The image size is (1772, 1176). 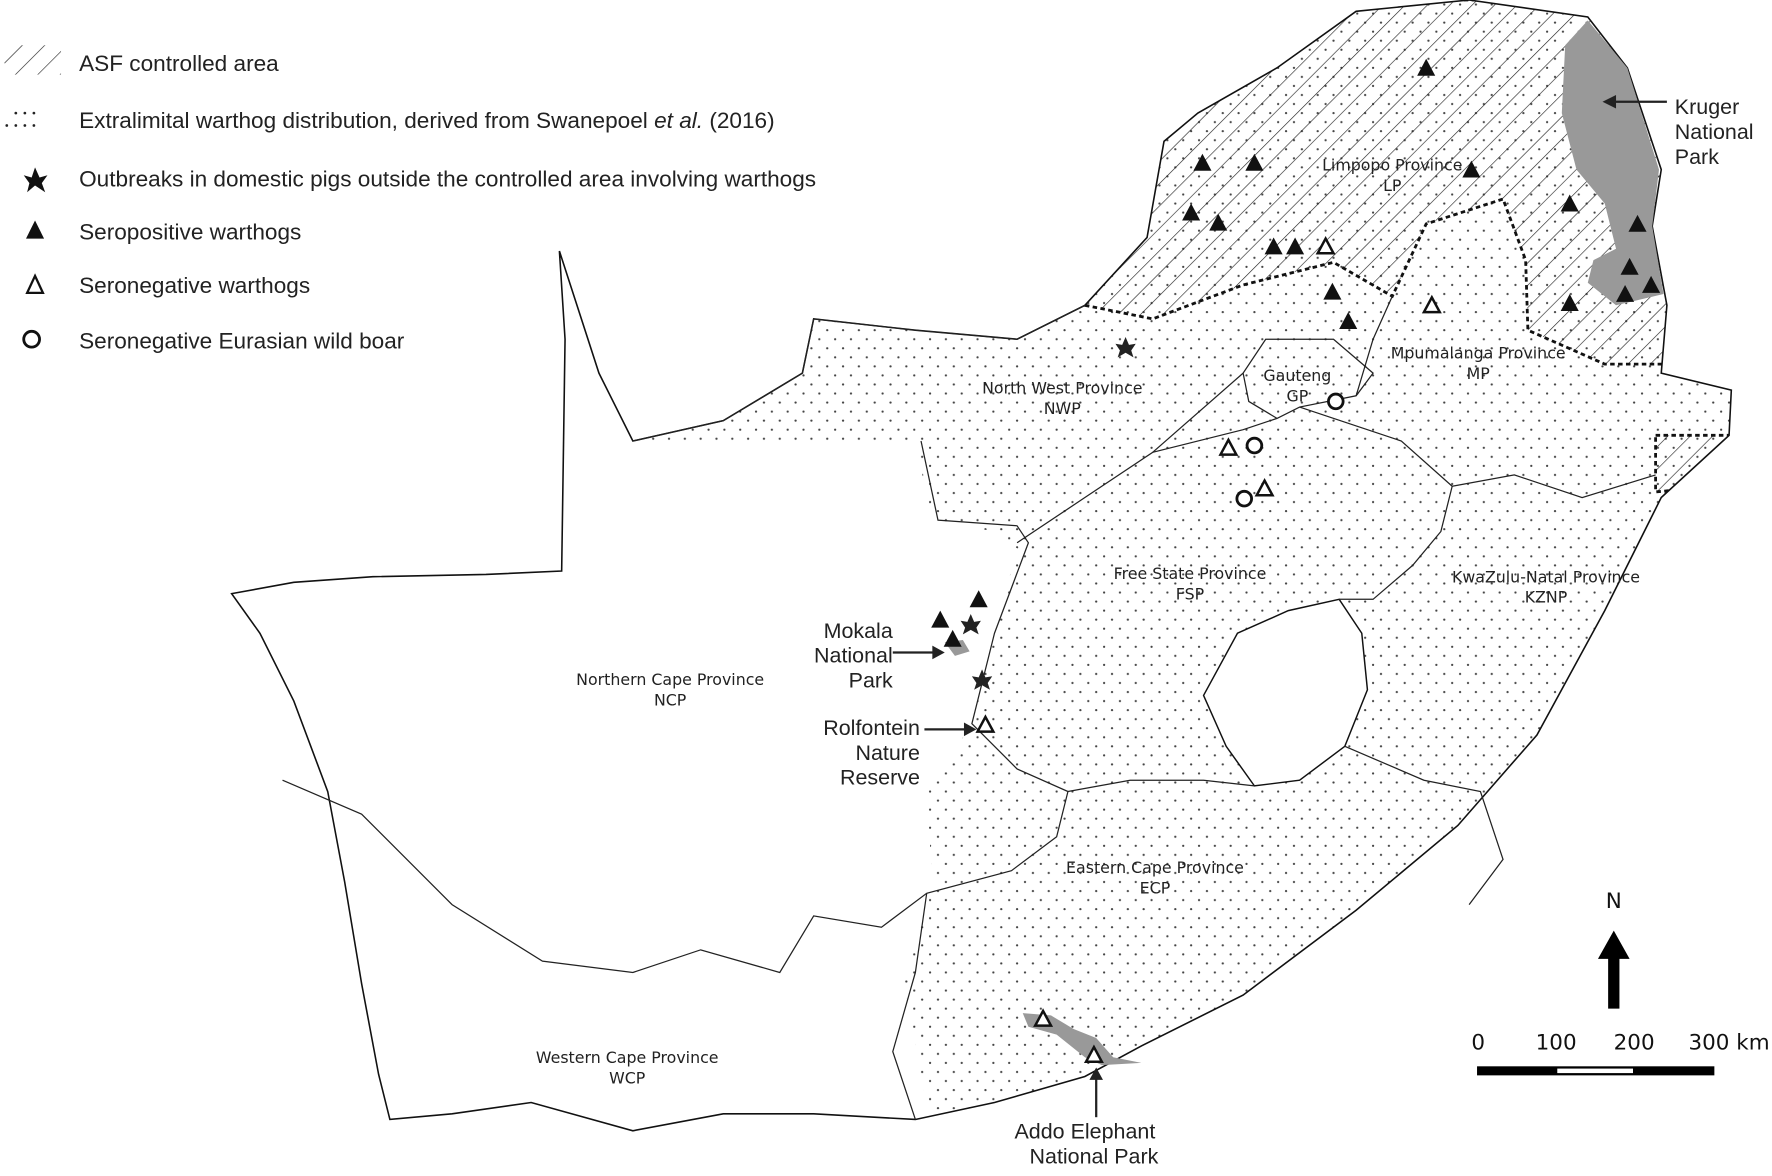 I want to click on kruger-label: Park, so click(x=1697, y=157).